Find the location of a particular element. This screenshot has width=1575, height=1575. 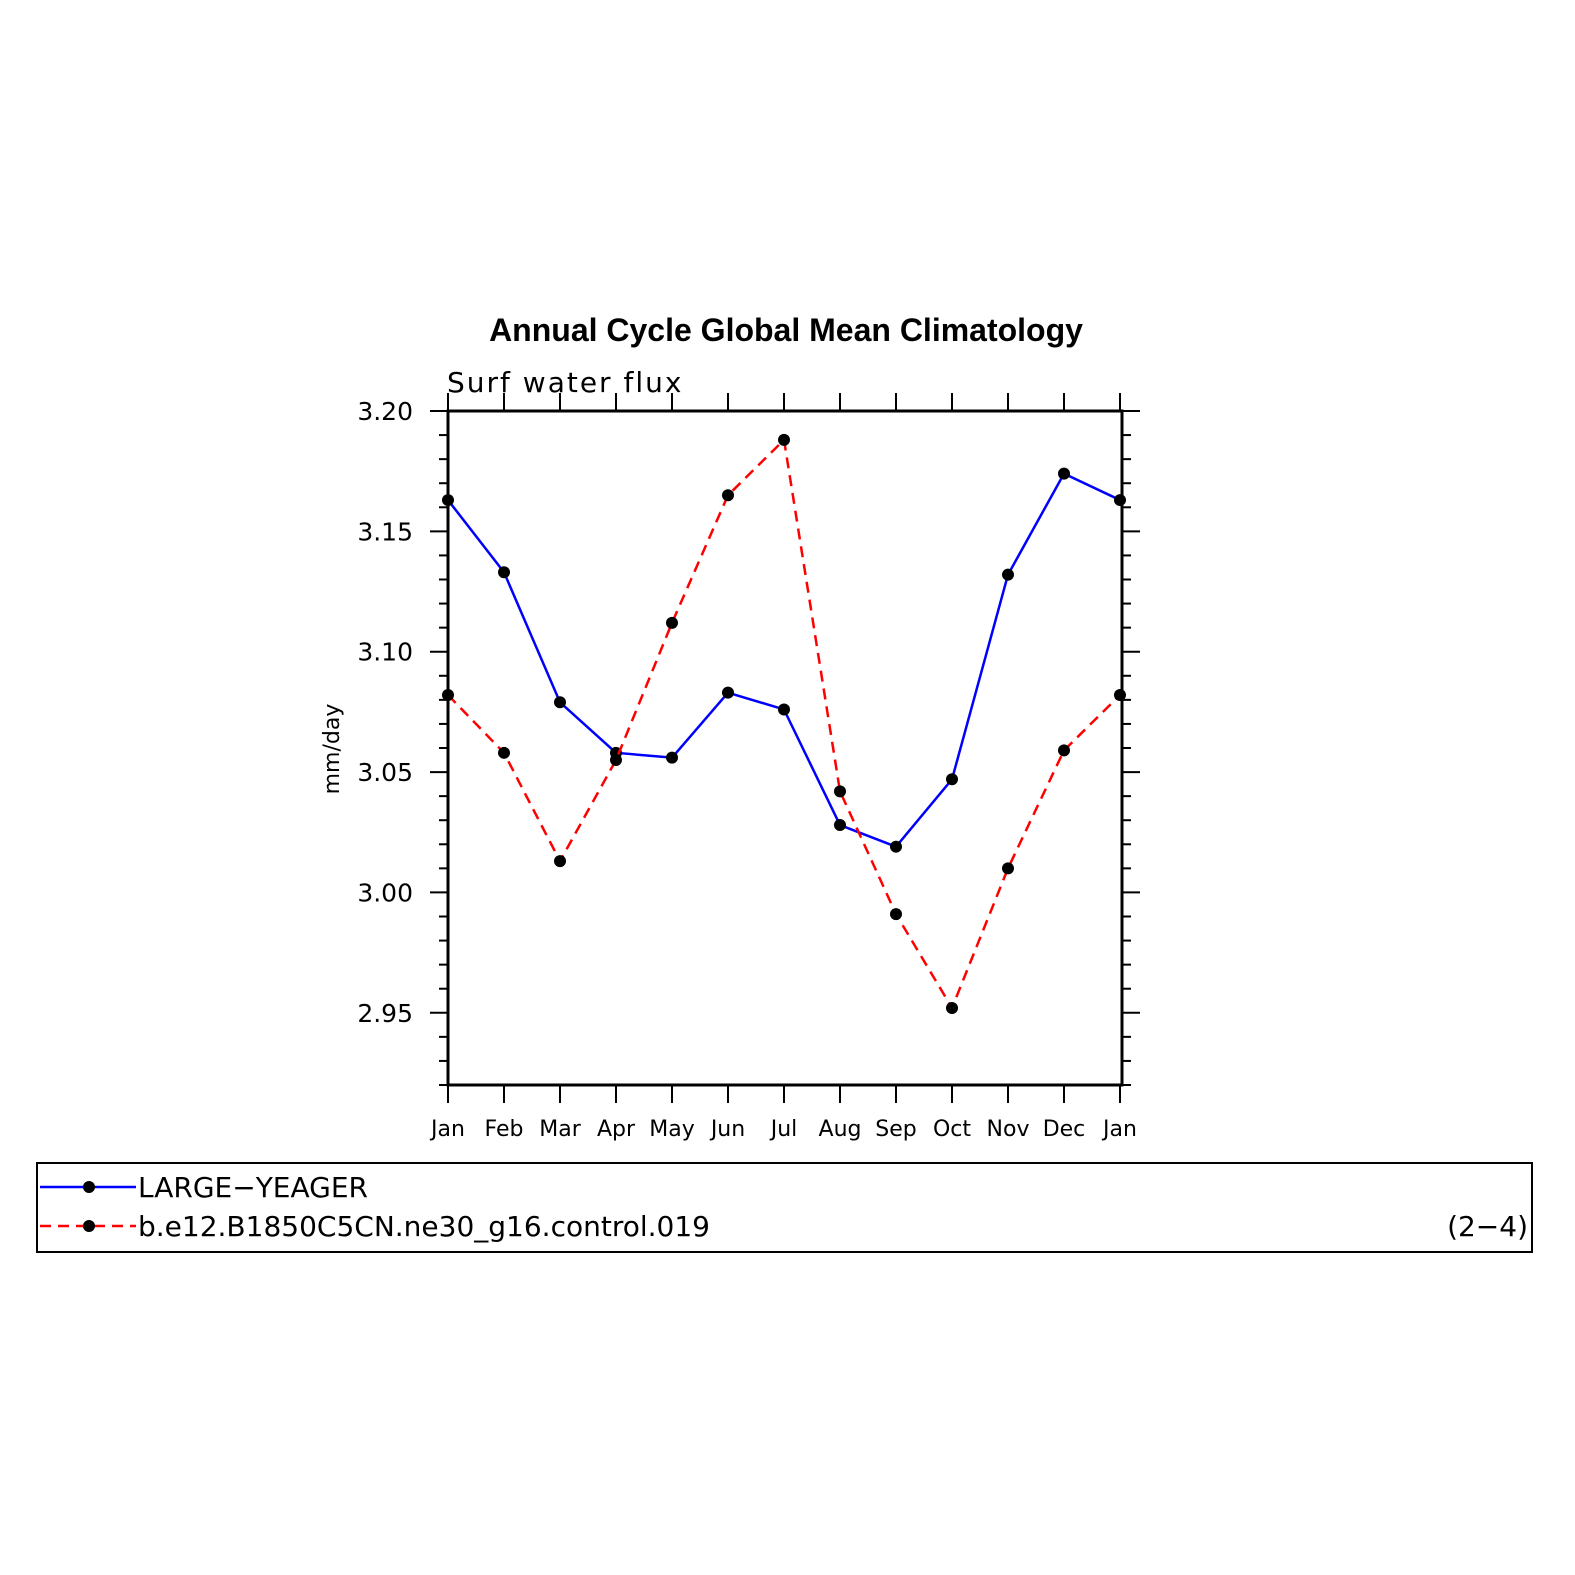

series-large-yeager is located at coordinates (784, 660).